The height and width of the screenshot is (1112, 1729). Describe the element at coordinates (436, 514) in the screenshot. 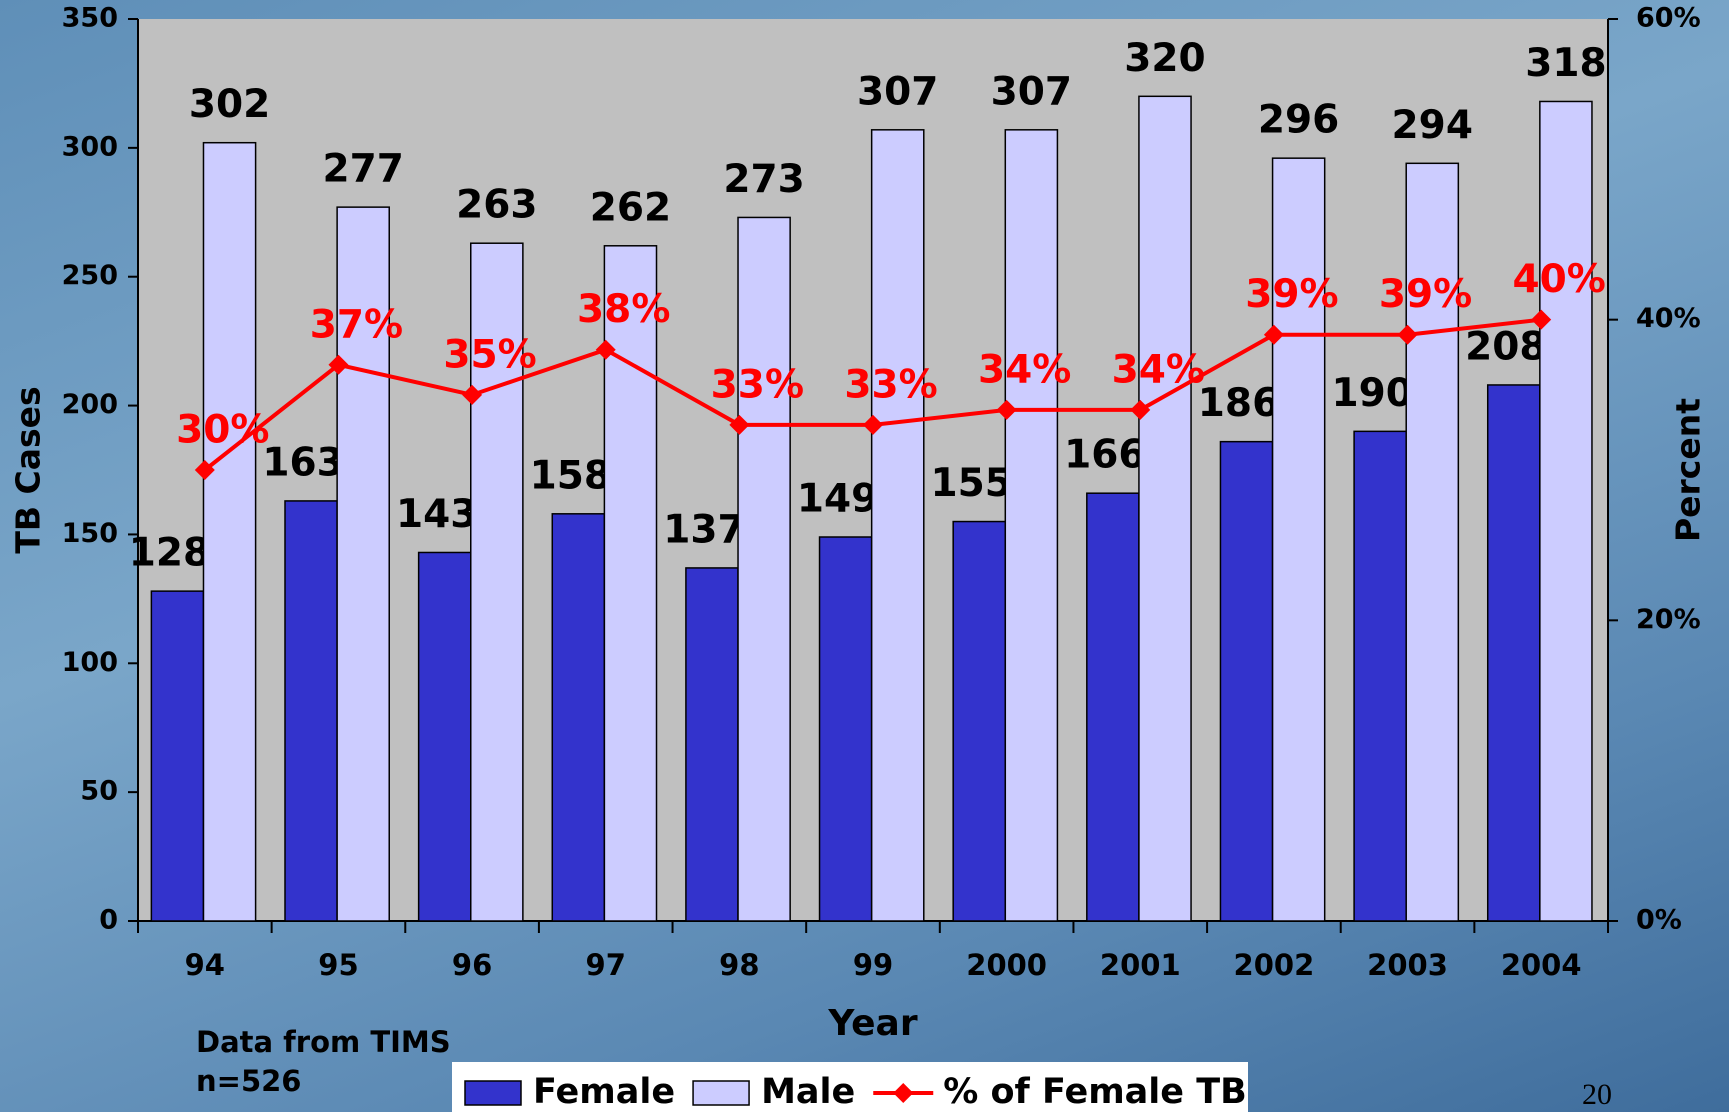

I see `bar-value-label: 143` at that location.